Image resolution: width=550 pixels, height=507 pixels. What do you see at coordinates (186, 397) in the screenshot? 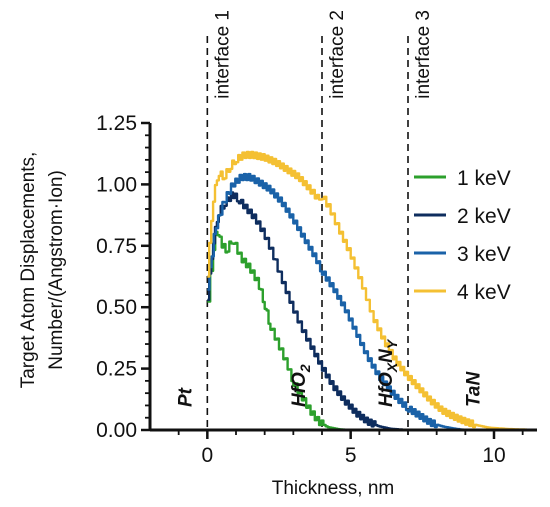
I see `layer-label: Pt` at bounding box center [186, 397].